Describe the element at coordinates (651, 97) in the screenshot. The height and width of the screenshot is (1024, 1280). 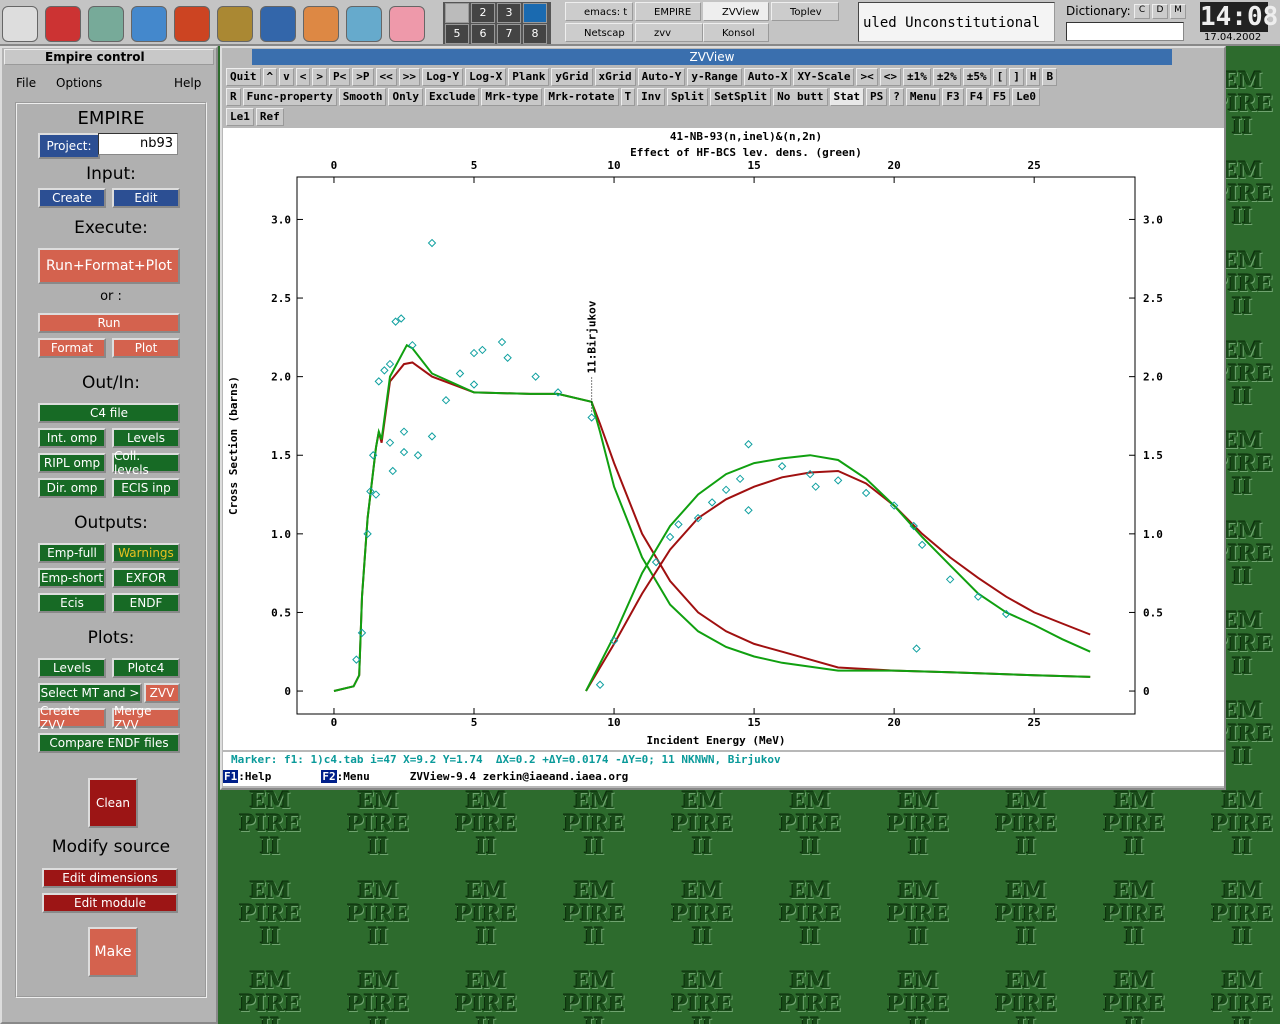
I see `toolbar-button: Inv` at that location.